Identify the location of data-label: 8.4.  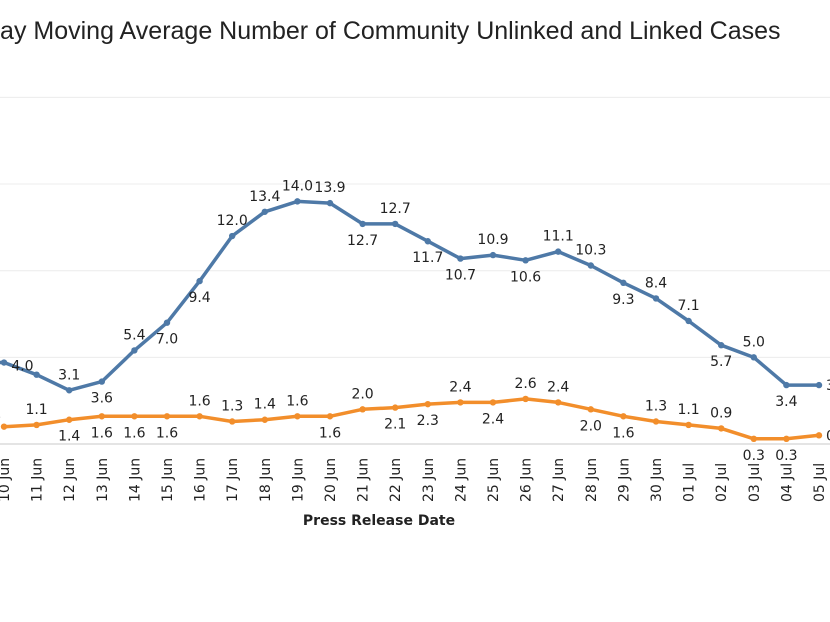
(656, 283).